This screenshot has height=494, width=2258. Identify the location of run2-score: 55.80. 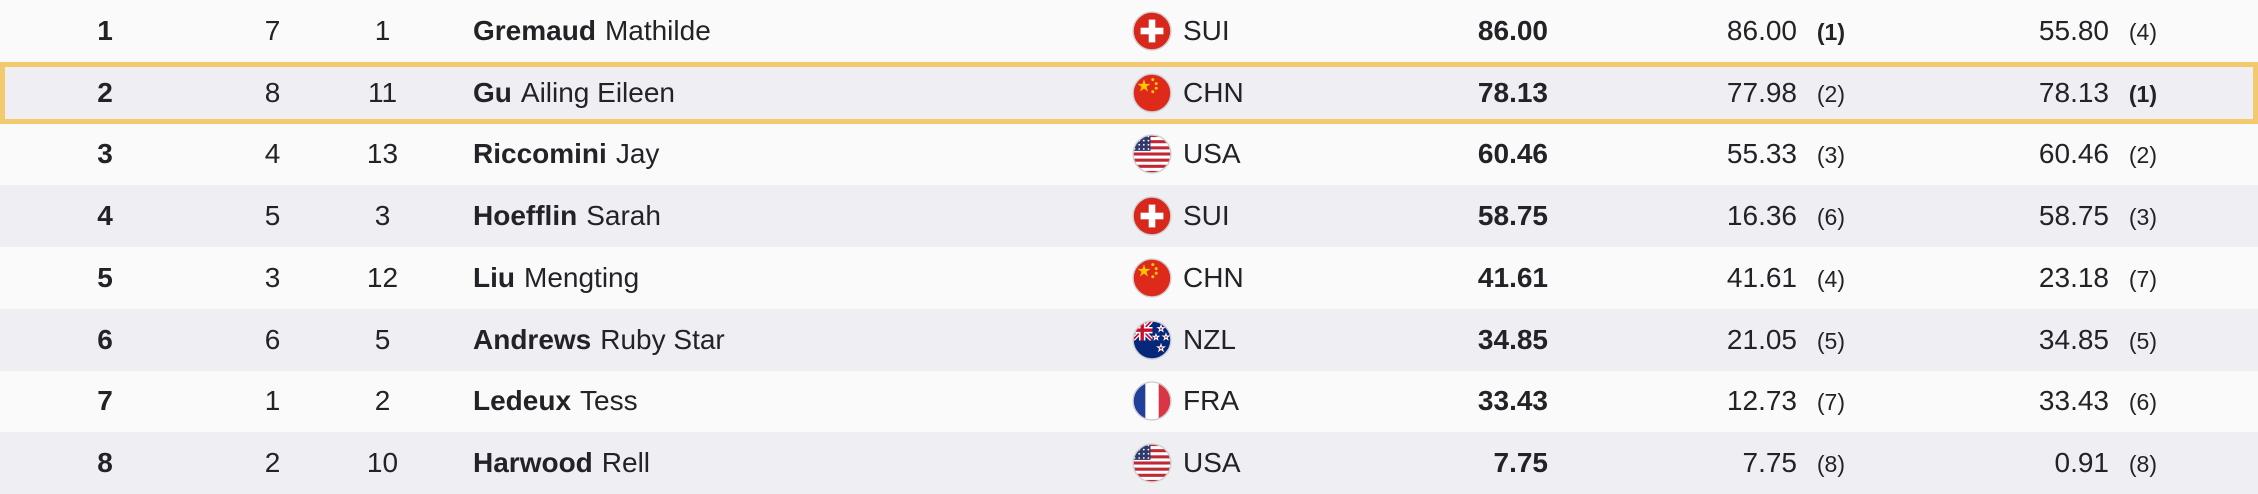
(2073, 30).